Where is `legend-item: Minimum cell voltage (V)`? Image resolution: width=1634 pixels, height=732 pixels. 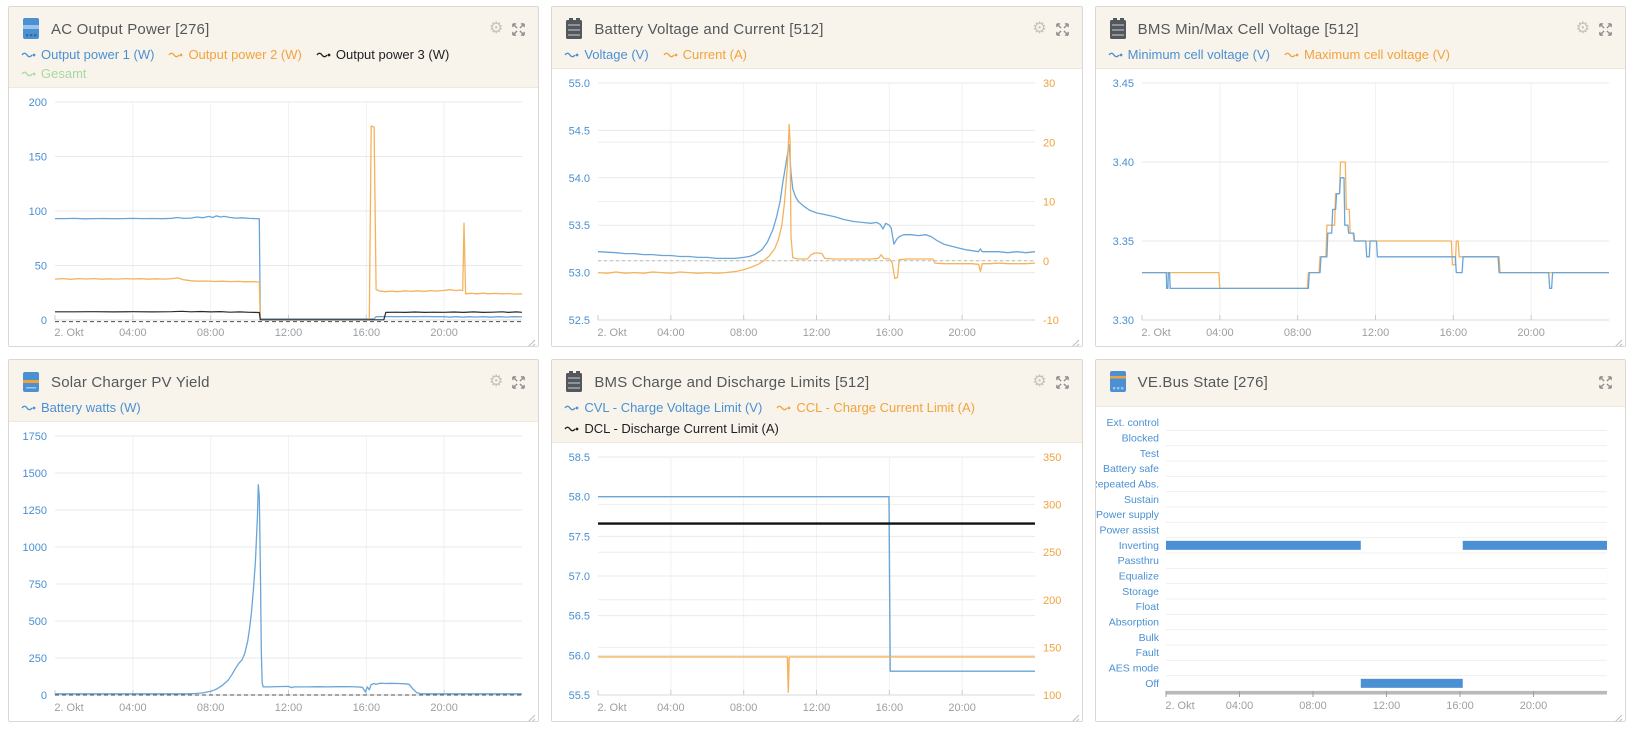
legend-item: Minimum cell voltage (V) is located at coordinates (1189, 54).